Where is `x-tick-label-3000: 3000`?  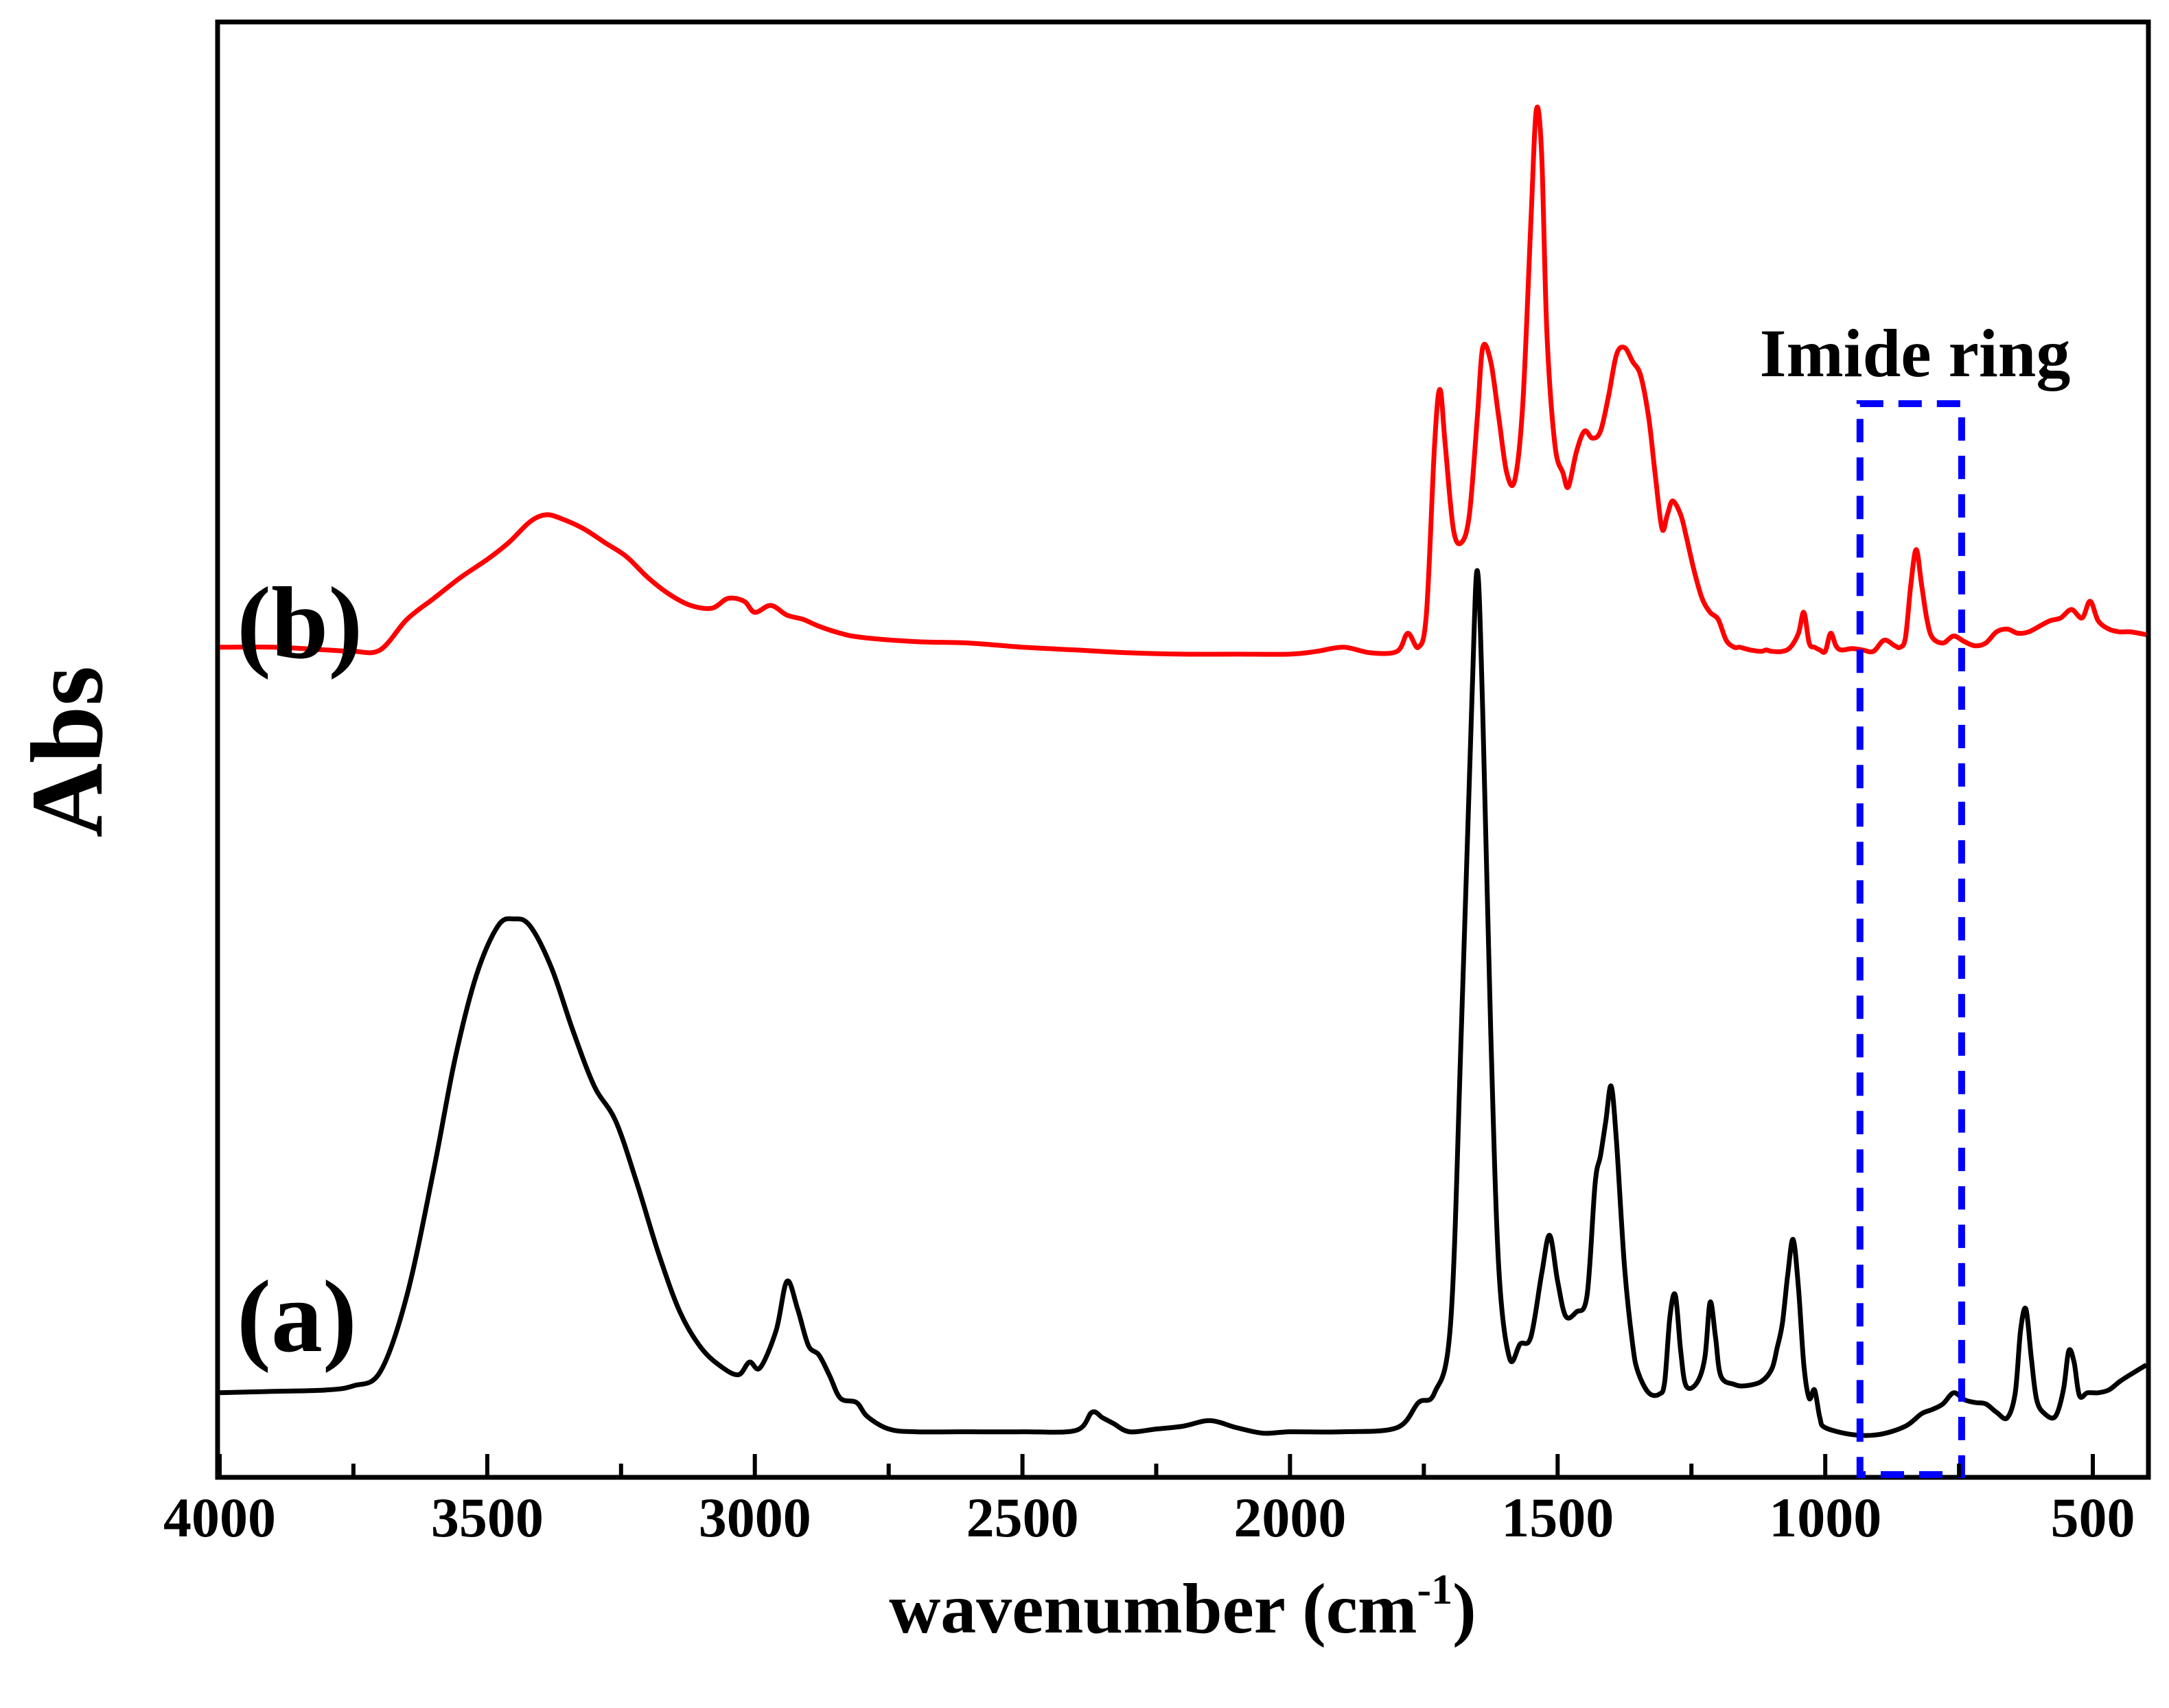
x-tick-label-3000: 3000 is located at coordinates (755, 1517).